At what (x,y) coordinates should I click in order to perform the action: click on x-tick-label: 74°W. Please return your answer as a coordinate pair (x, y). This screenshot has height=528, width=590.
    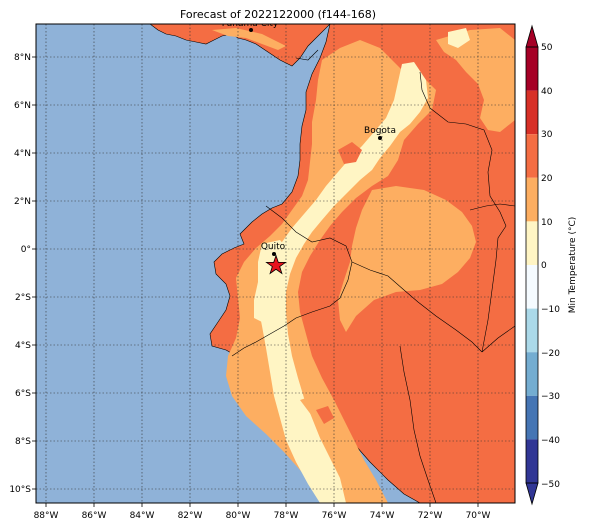
    Looking at the image, I should click on (382, 516).